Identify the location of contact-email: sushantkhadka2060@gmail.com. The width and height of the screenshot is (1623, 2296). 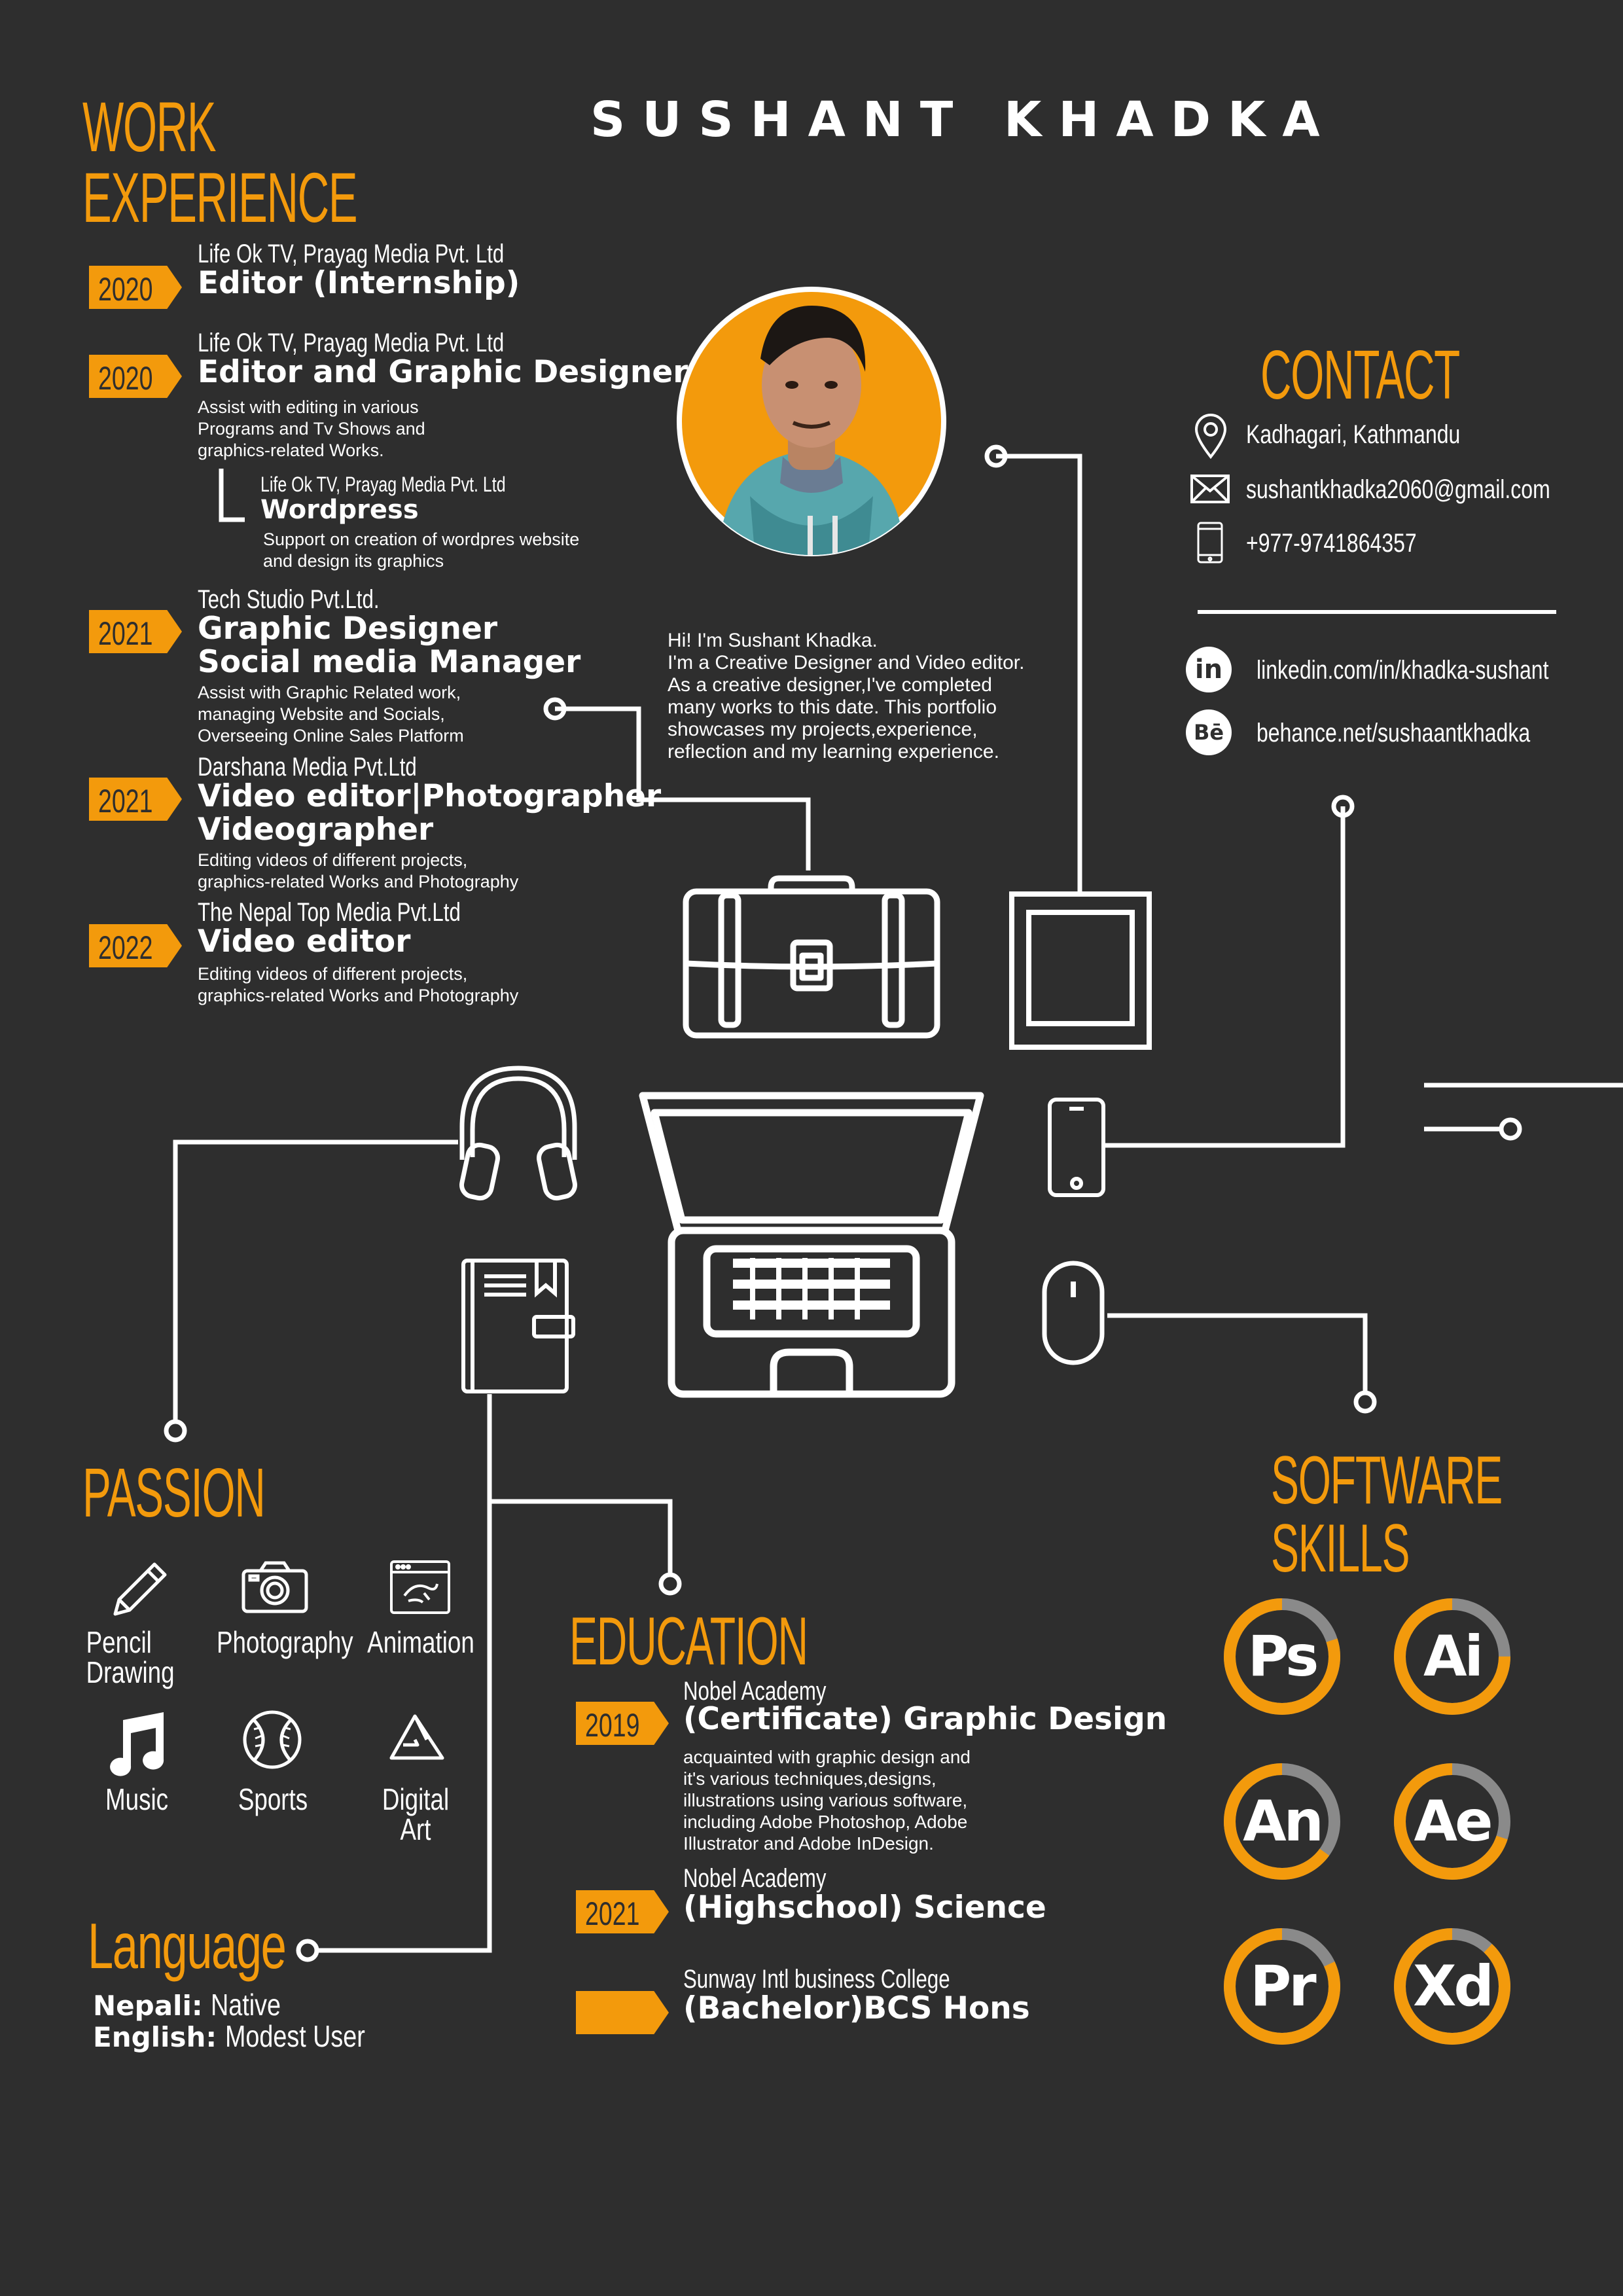
(1398, 489).